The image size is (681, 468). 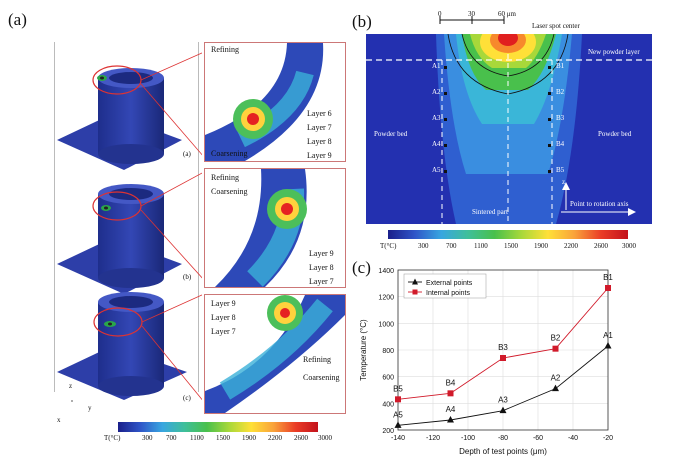 What do you see at coordinates (556, 26) in the screenshot?
I see `laser-spot-label: Laser spot center` at bounding box center [556, 26].